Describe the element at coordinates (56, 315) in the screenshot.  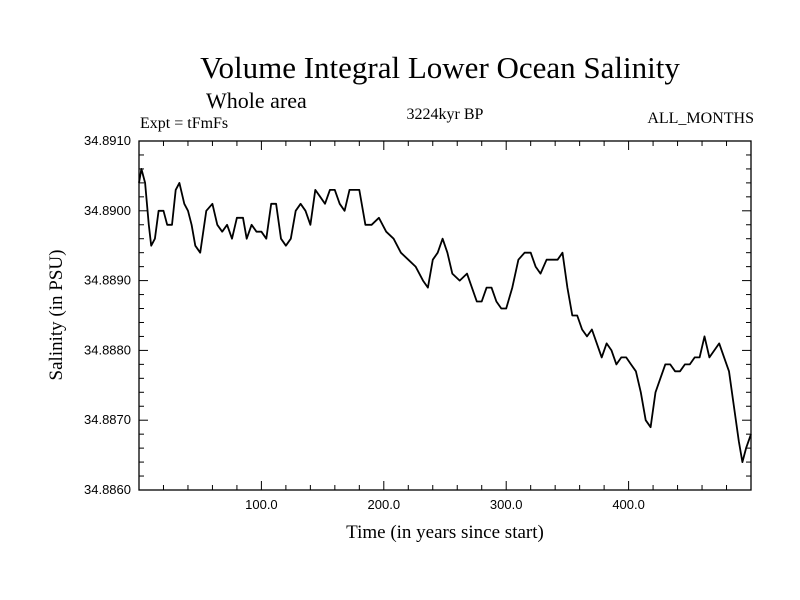
I see `y-axis-title: Salinity (in PSU)` at that location.